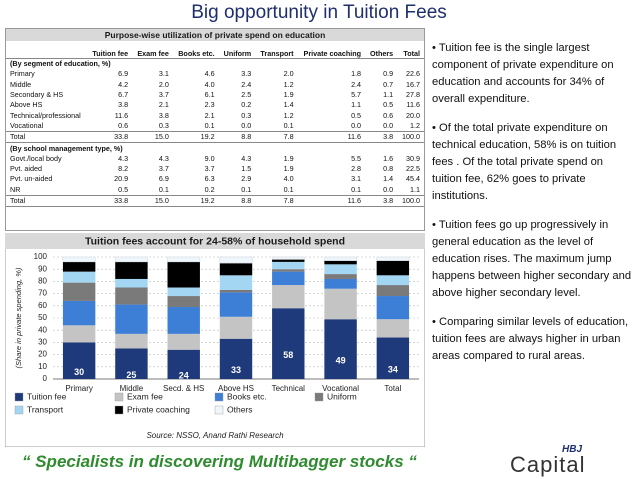 This screenshot has height=479, width=638. What do you see at coordinates (195, 137) in the screenshot?
I see `table-cell: 19.2` at bounding box center [195, 137].